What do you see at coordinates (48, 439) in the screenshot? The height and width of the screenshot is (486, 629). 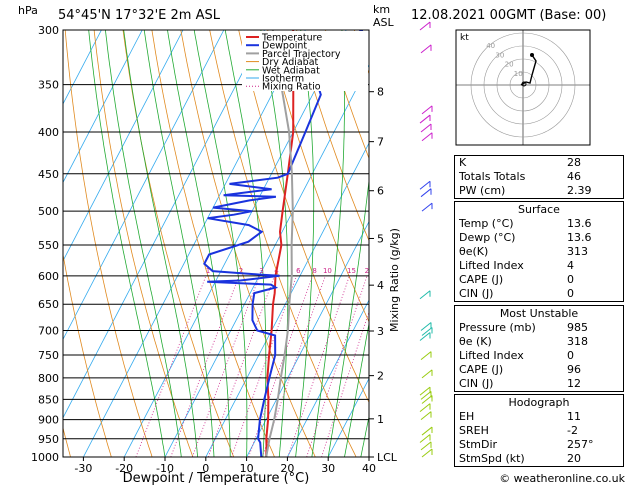 I see `y-tick-label: 950` at bounding box center [48, 439].